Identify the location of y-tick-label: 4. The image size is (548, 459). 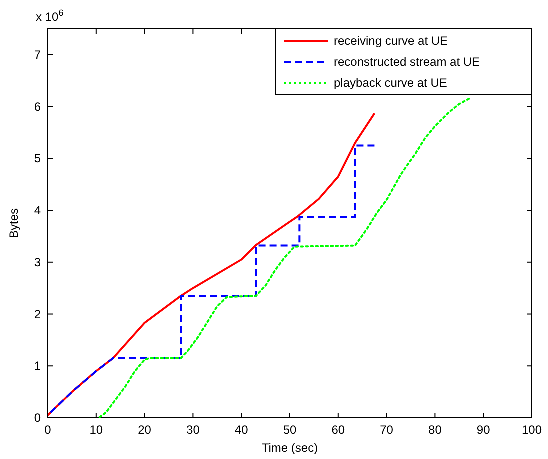
(38, 211).